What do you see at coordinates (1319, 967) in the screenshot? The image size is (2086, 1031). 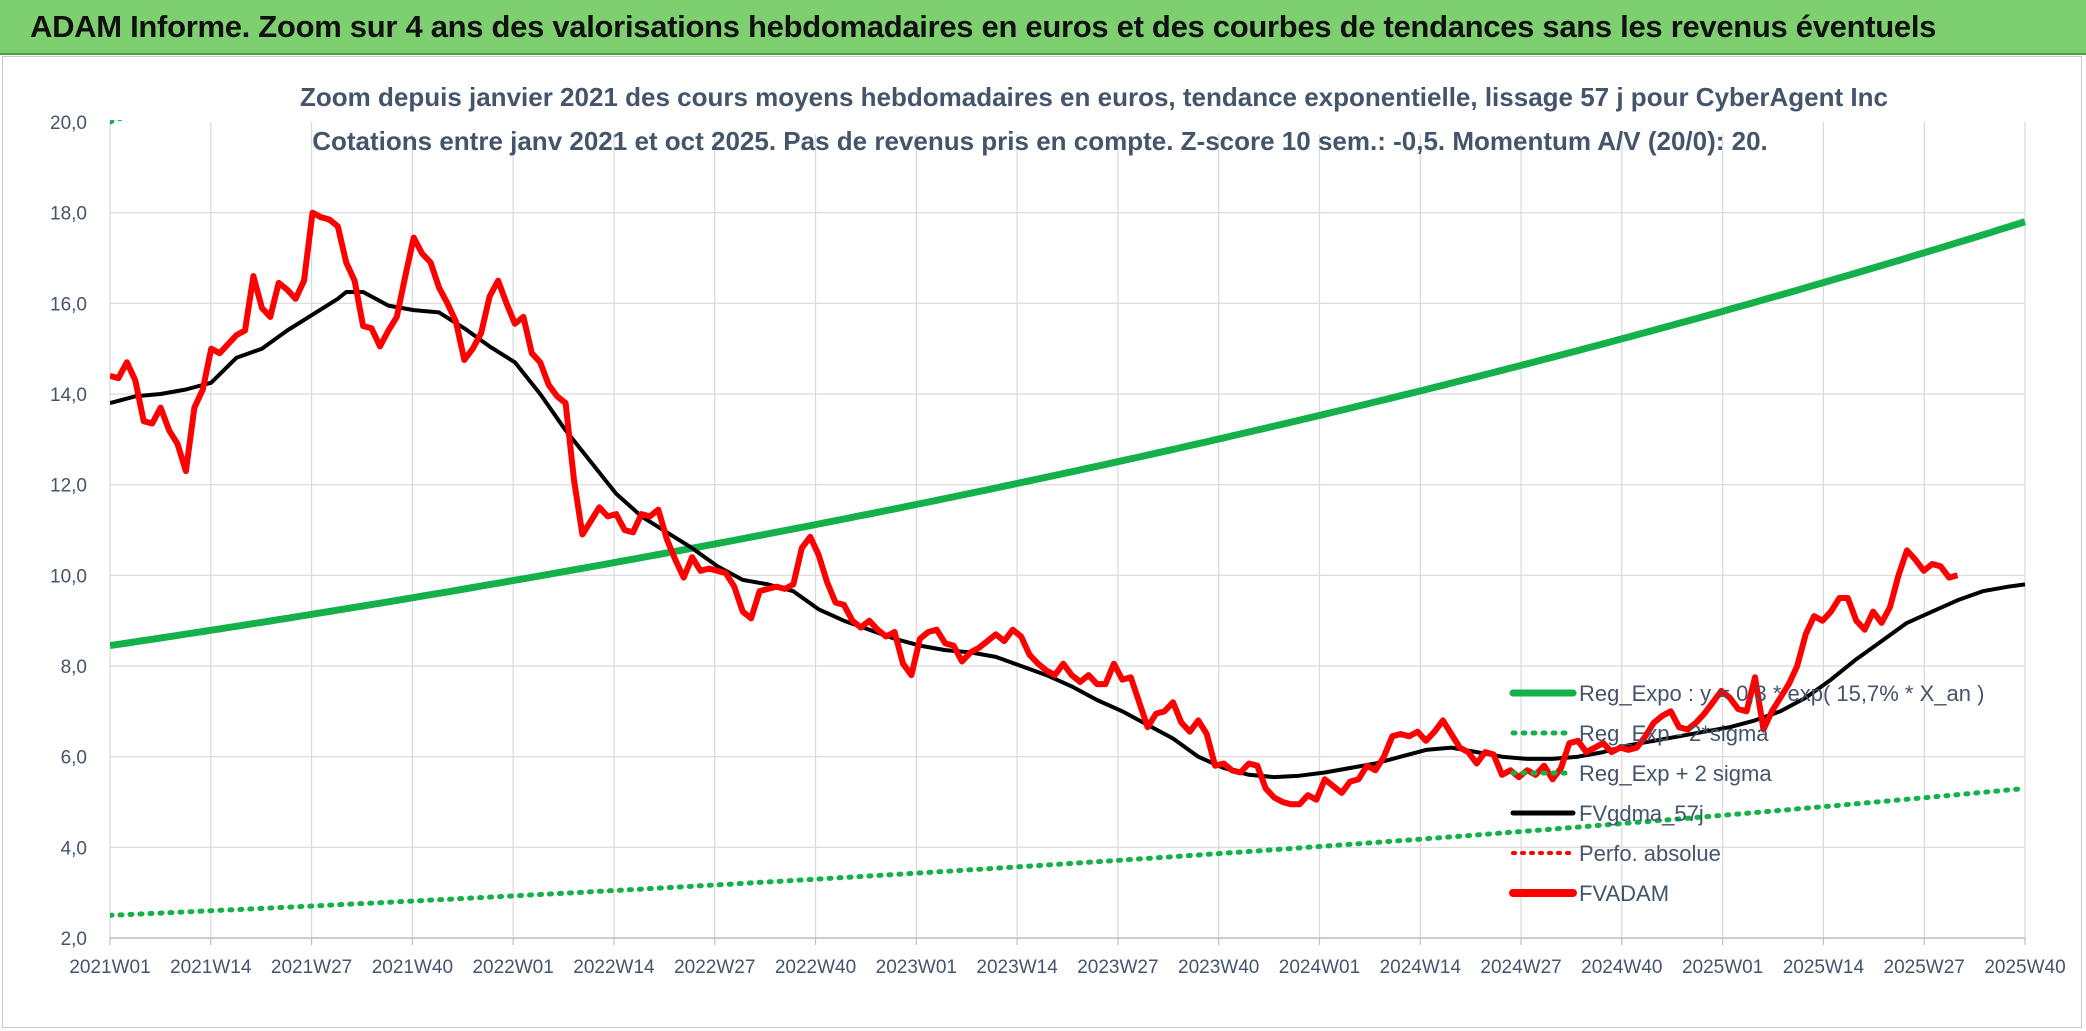 I see `x-tick-label: 2024W01` at bounding box center [1319, 967].